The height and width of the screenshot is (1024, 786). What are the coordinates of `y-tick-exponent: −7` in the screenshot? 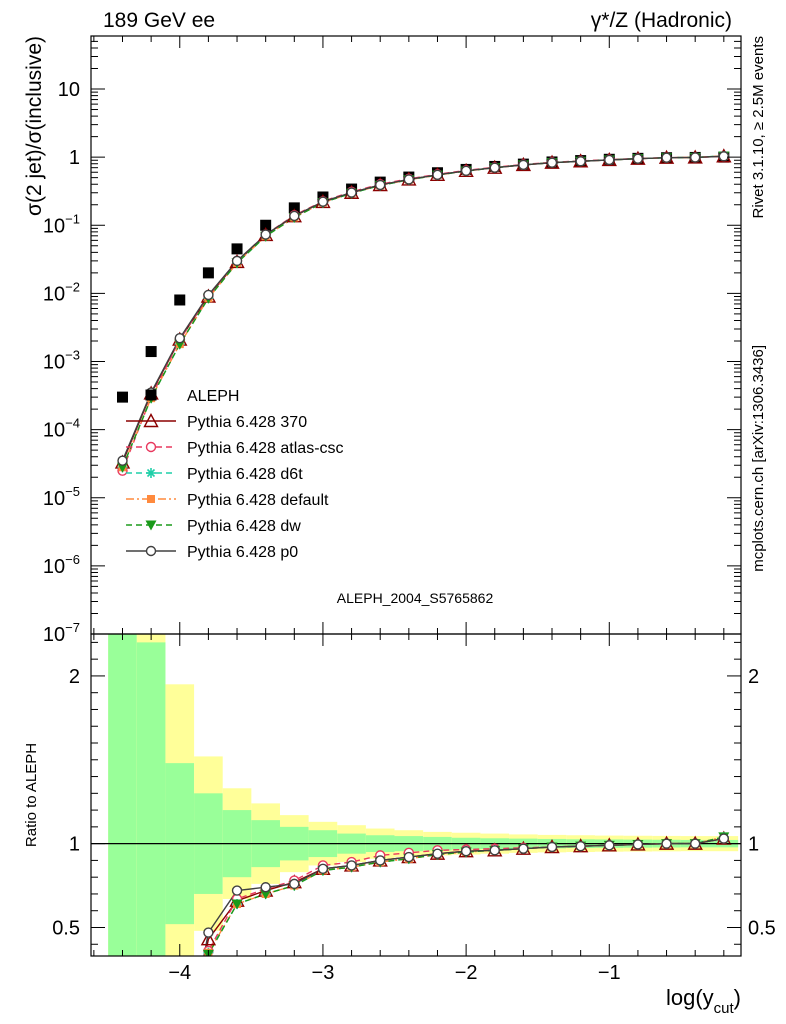 It's located at (72, 627).